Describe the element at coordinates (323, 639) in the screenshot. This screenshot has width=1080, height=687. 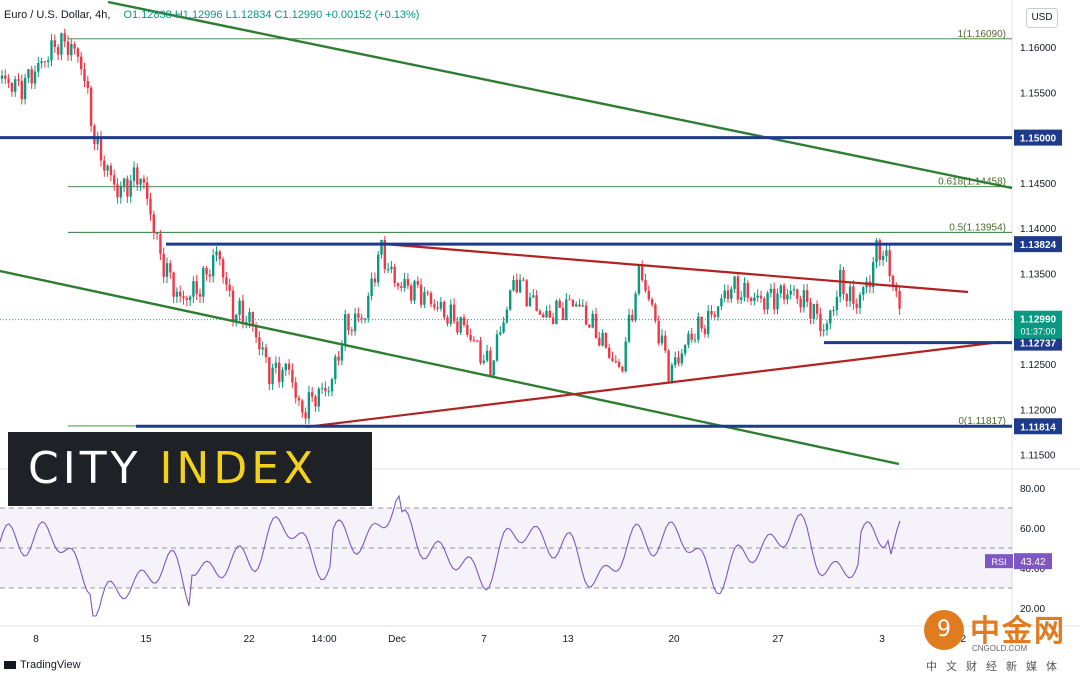
I see `time-tick-label: 14:00` at that location.